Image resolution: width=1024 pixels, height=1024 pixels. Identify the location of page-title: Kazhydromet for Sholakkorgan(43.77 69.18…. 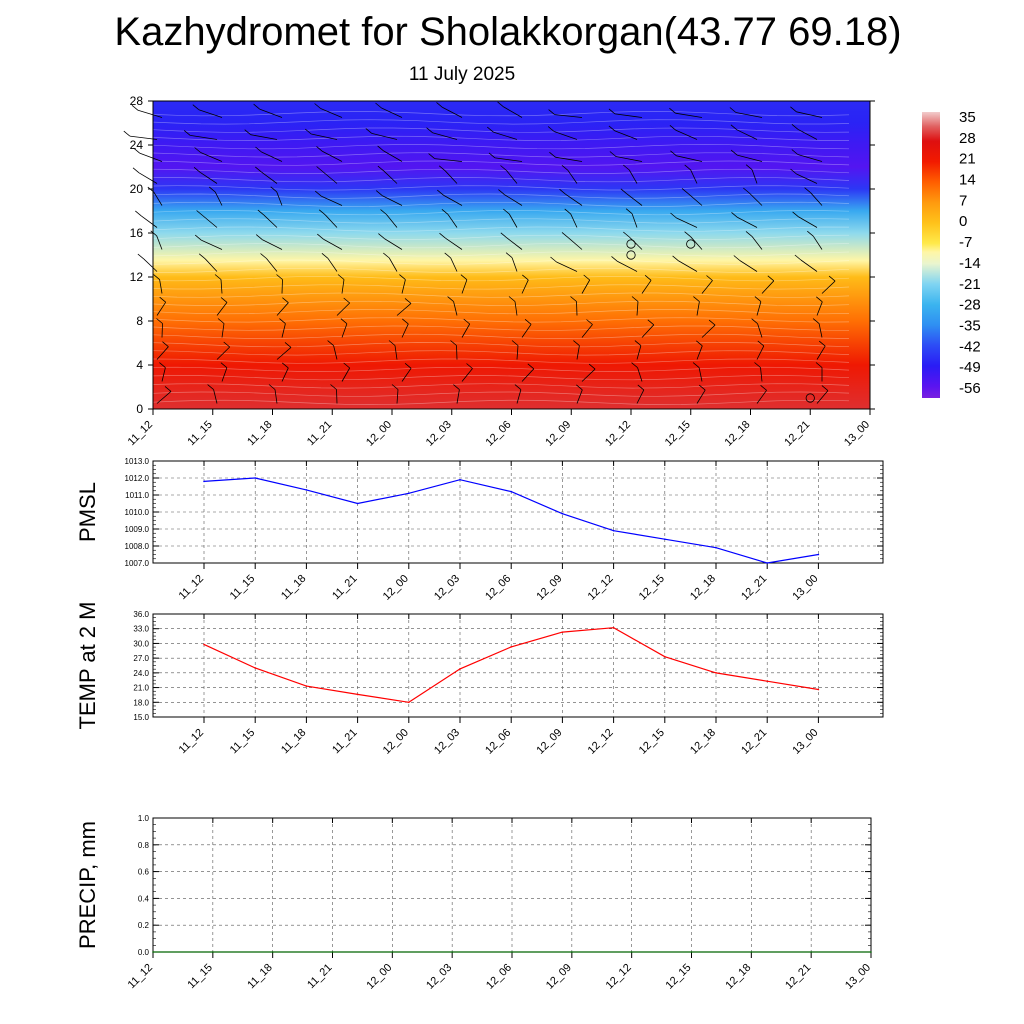
(508, 32).